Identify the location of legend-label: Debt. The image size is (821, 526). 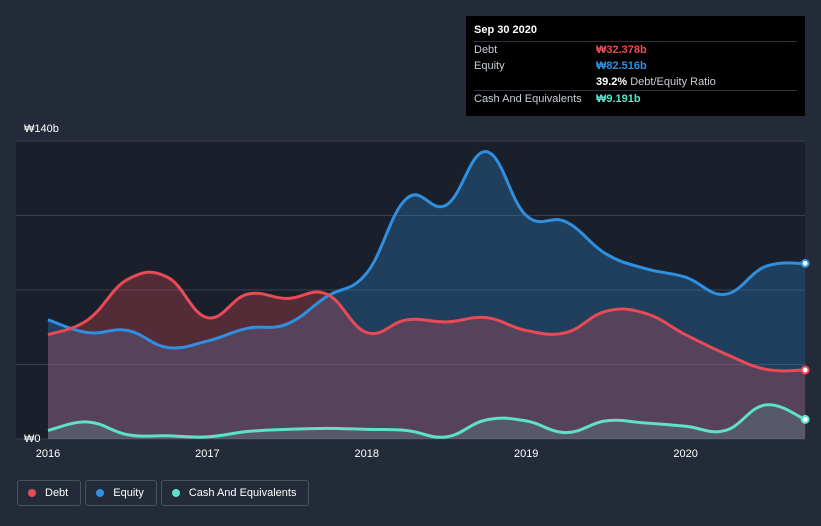
(57, 493).